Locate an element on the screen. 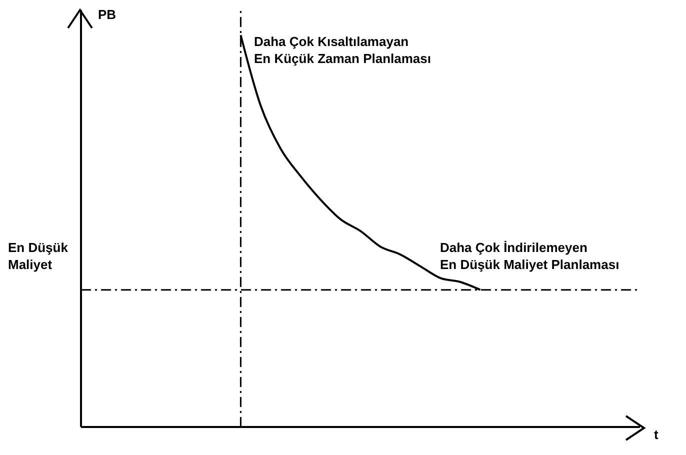  ref-line-label: En Düşük Maliyet is located at coordinates (38, 255).